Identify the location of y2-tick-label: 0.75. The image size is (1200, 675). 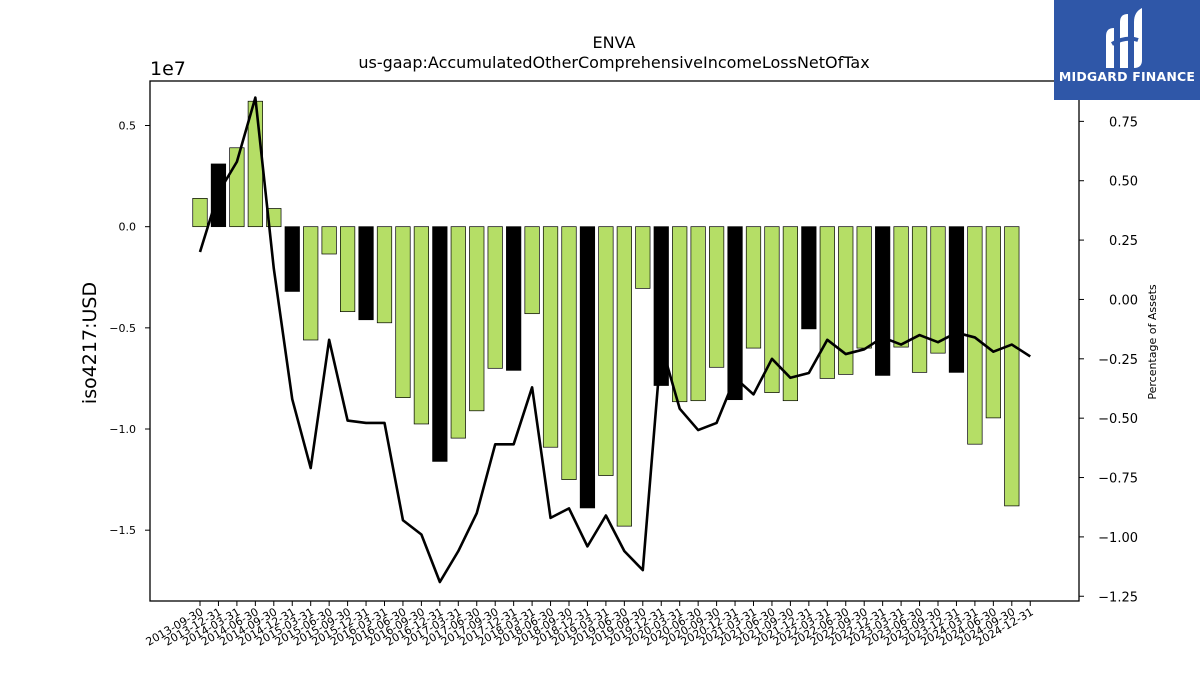
(1123, 122).